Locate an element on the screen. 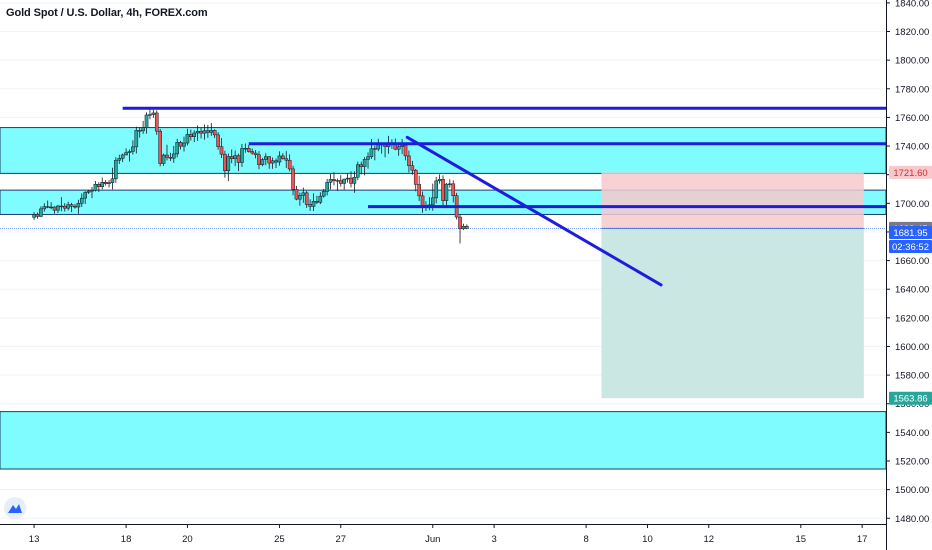 The image size is (932, 550). y-tick-label: 1640.00 is located at coordinates (912, 290).